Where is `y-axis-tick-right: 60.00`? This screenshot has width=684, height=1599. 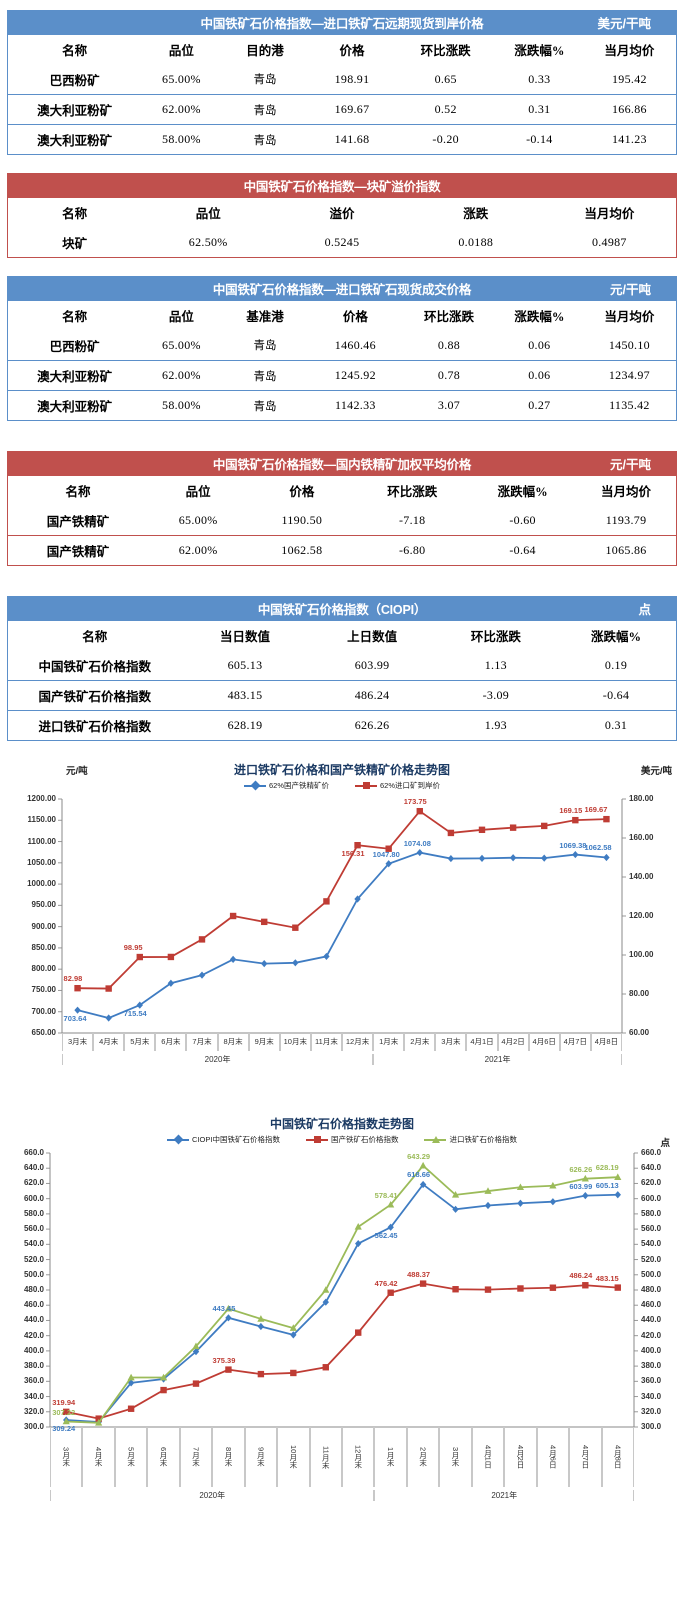
y-axis-tick-right: 60.00 is located at coordinates (639, 1032).